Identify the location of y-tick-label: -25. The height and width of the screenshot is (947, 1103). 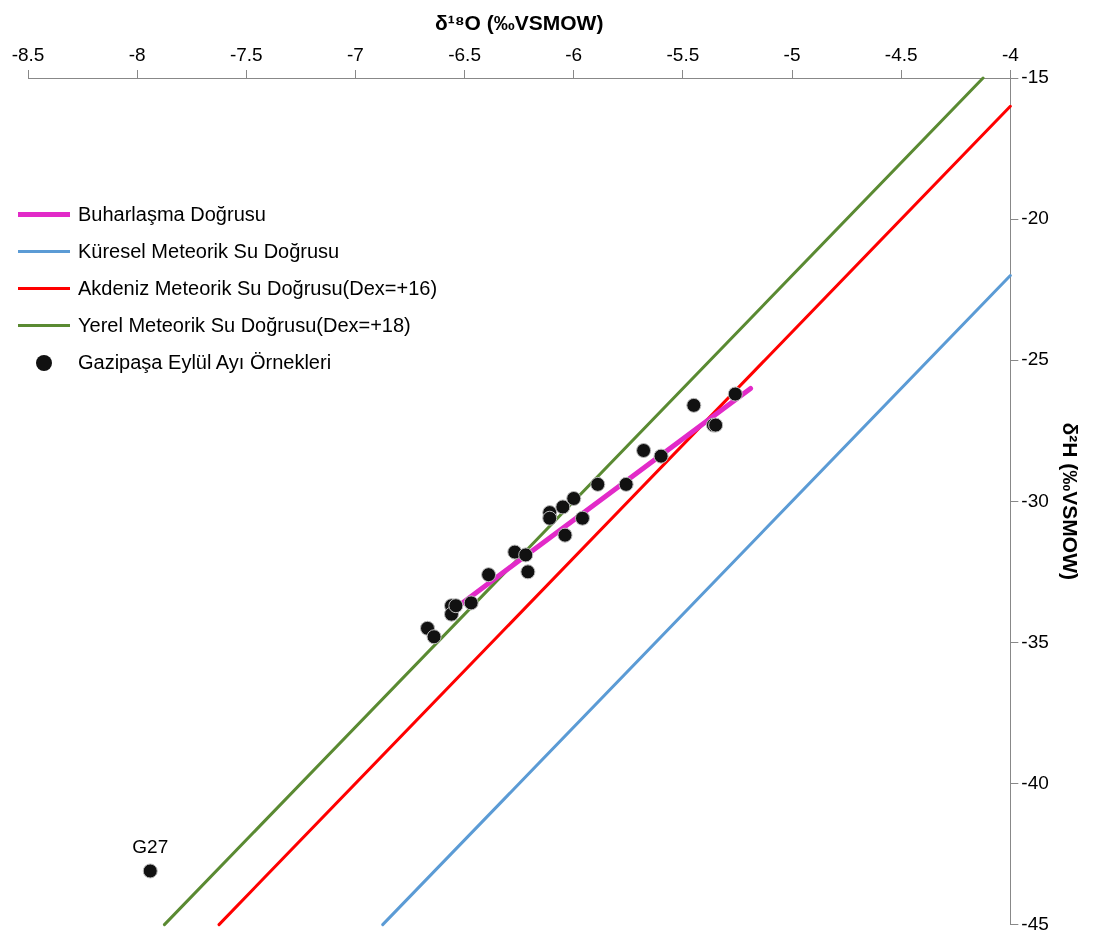
(1035, 359).